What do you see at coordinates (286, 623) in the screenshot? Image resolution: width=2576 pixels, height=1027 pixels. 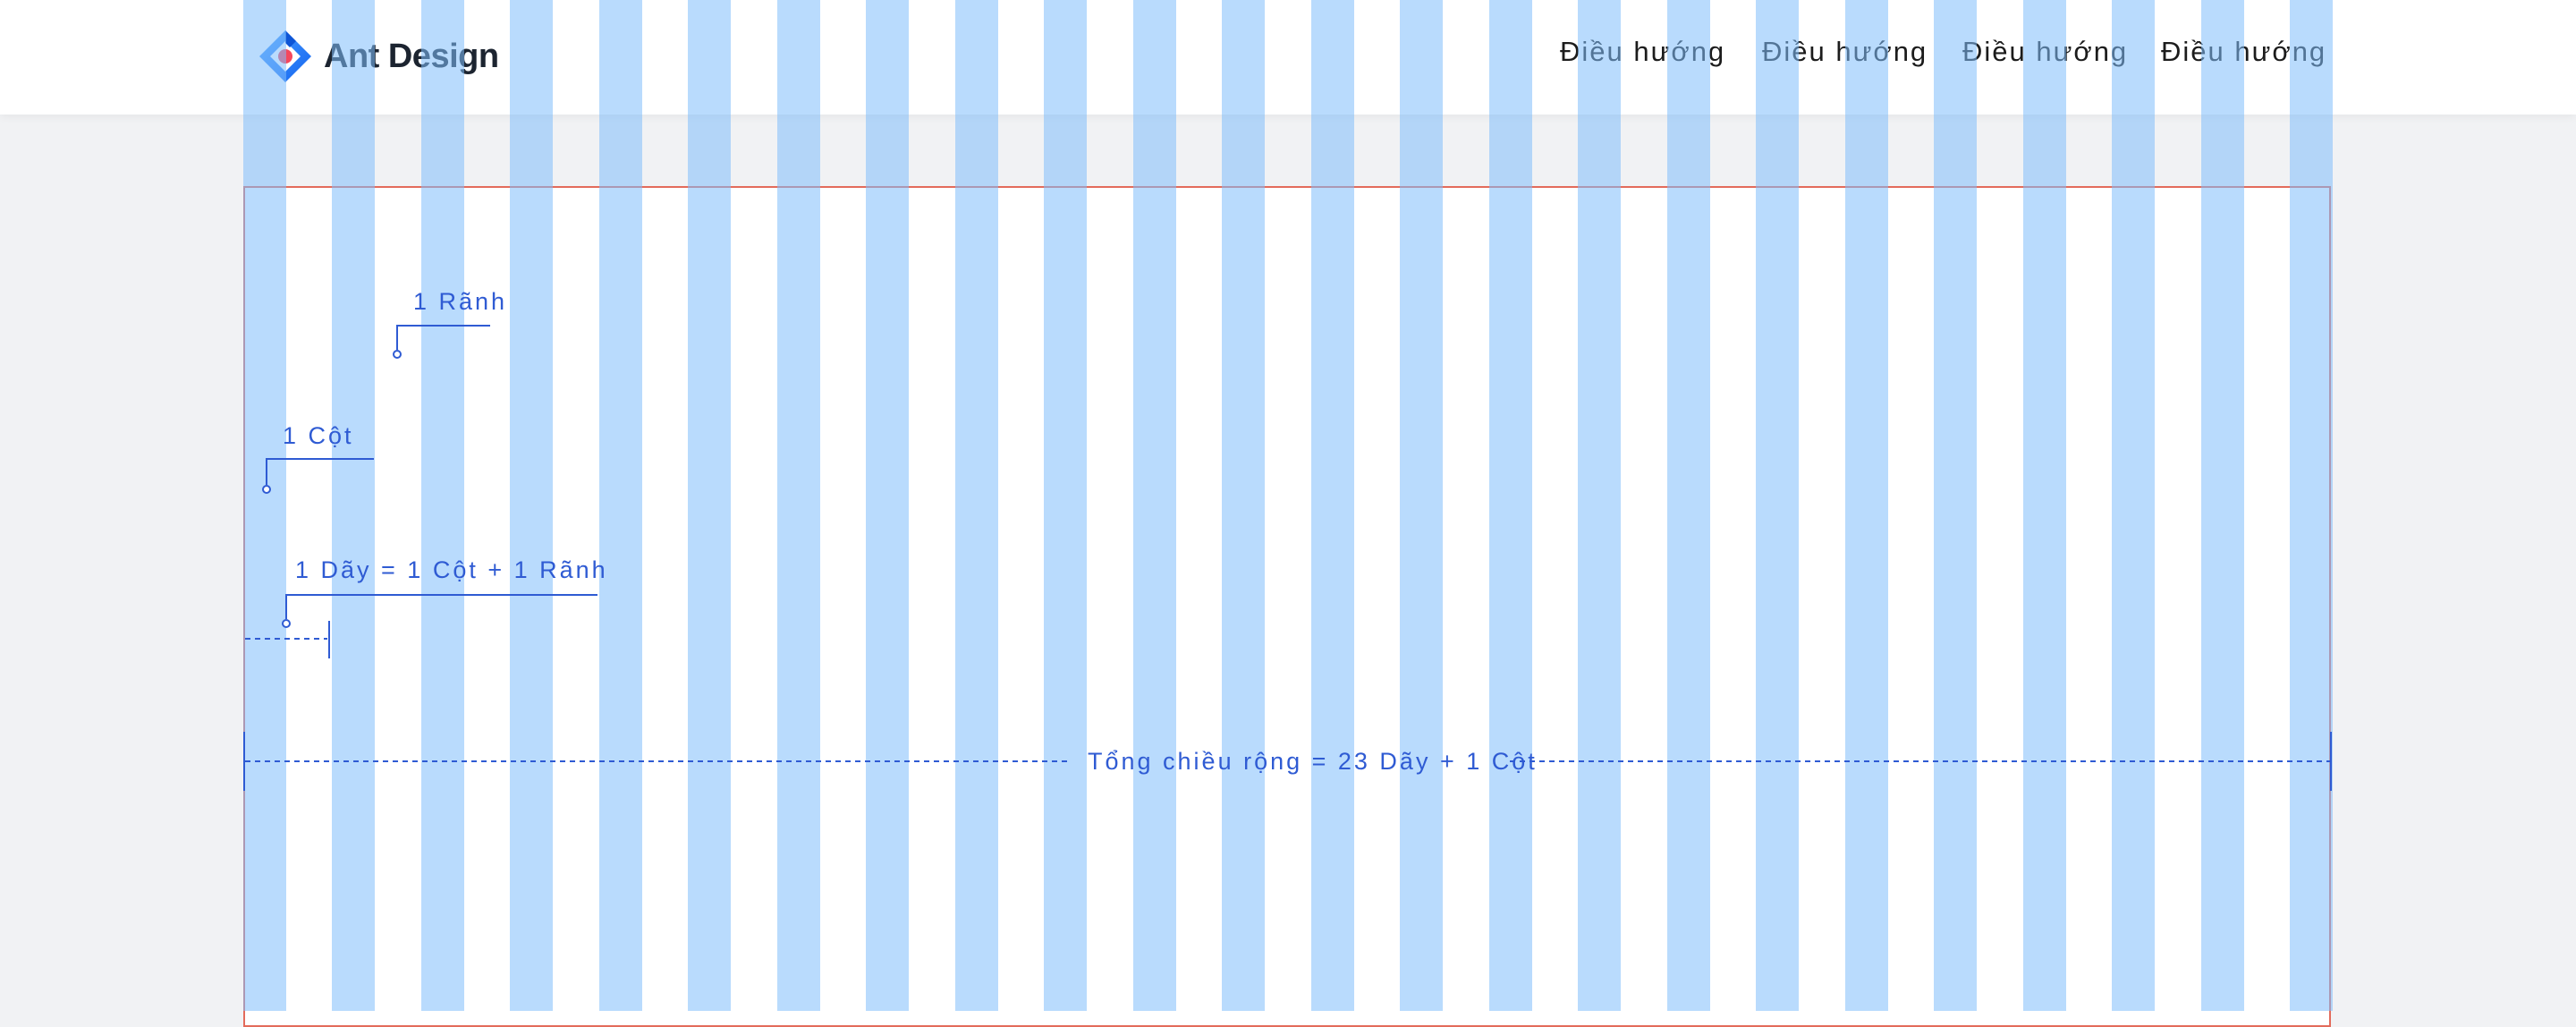 I see `strip-callout-dot` at bounding box center [286, 623].